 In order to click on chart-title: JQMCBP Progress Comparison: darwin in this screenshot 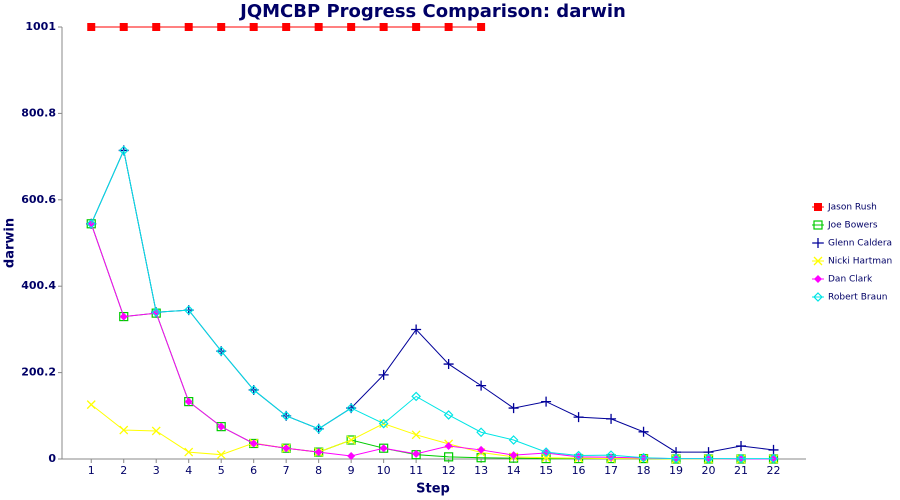, I will do `click(432, 11)`.